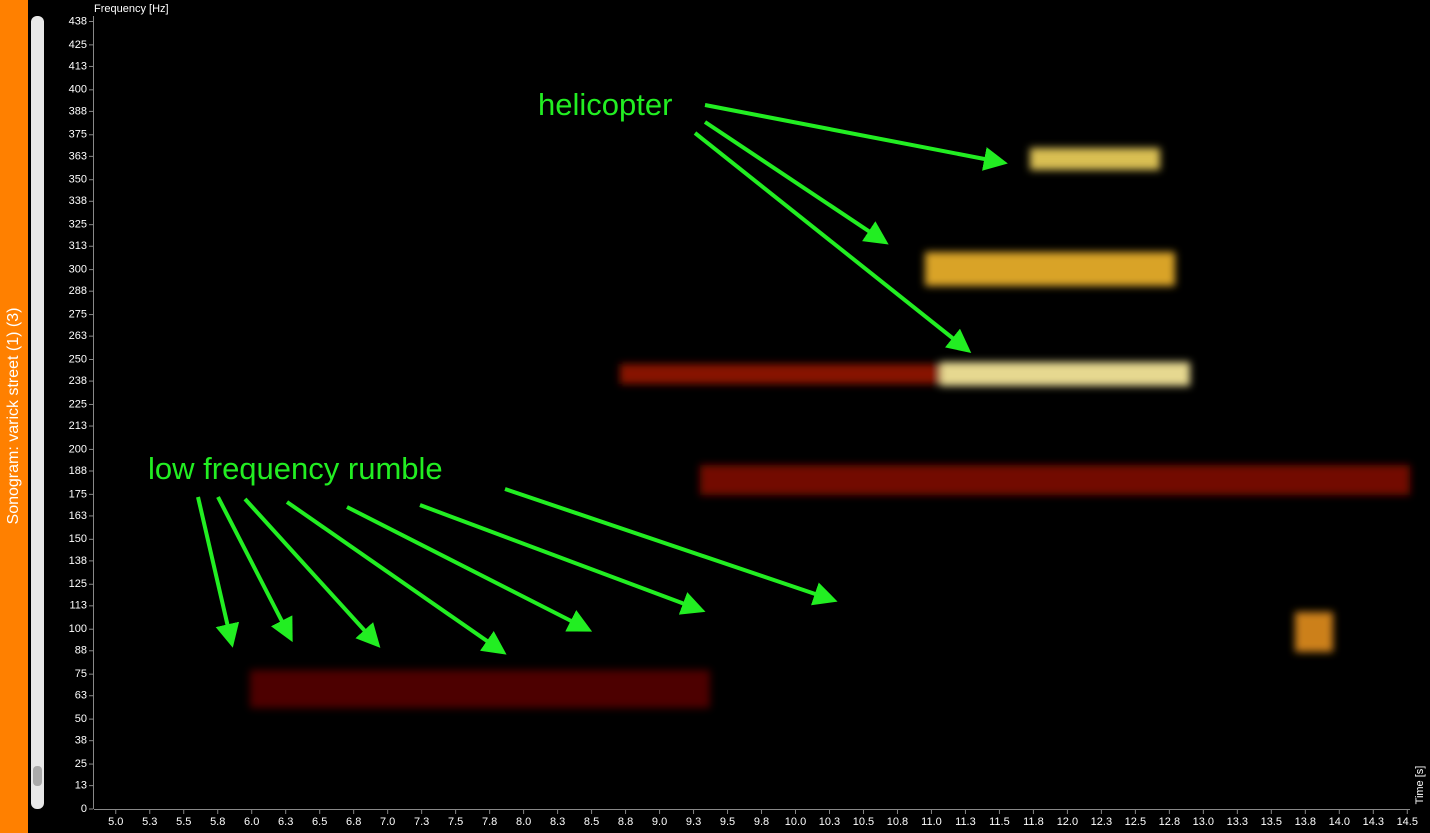 The width and height of the screenshot is (1430, 833). I want to click on y-tick-label: 313, so click(78, 246).